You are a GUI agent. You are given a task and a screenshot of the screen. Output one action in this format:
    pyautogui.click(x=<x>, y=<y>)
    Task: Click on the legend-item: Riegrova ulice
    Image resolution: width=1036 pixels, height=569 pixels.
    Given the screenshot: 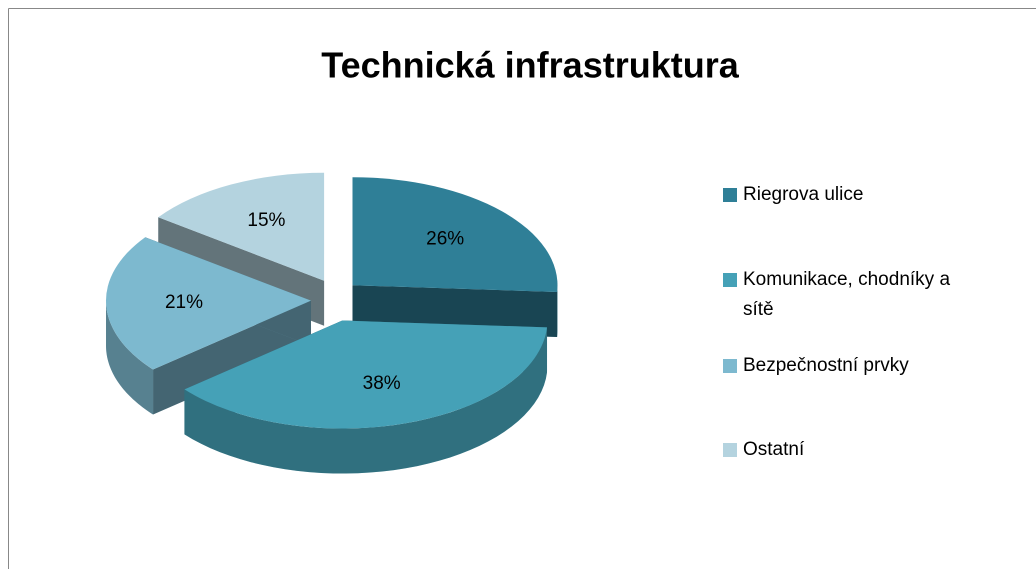 What is the action you would take?
    pyautogui.click(x=849, y=195)
    